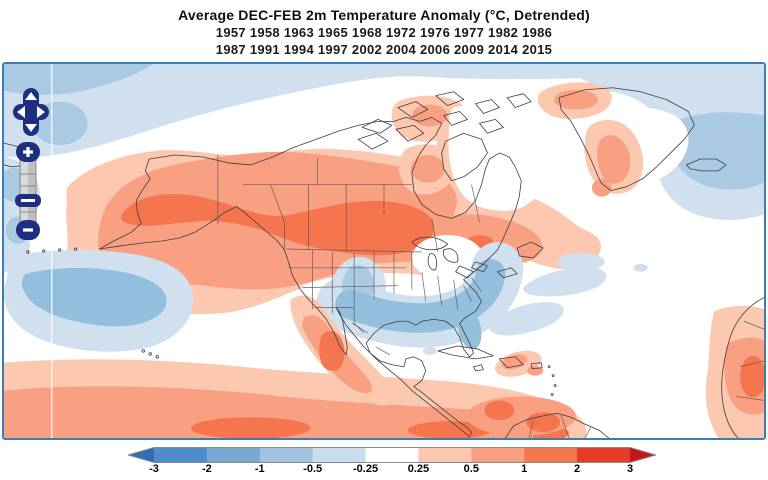  Describe the element at coordinates (41, 112) in the screenshot. I see `pan-right-arrow-icon` at that location.